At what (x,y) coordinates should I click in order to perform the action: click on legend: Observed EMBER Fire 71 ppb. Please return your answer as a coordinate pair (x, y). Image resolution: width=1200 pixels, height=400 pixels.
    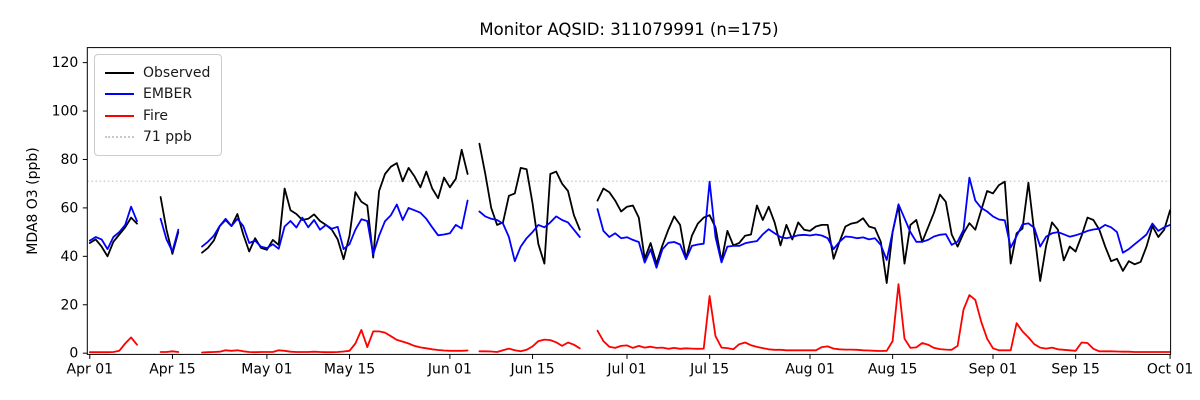
    Looking at the image, I should click on (158, 105).